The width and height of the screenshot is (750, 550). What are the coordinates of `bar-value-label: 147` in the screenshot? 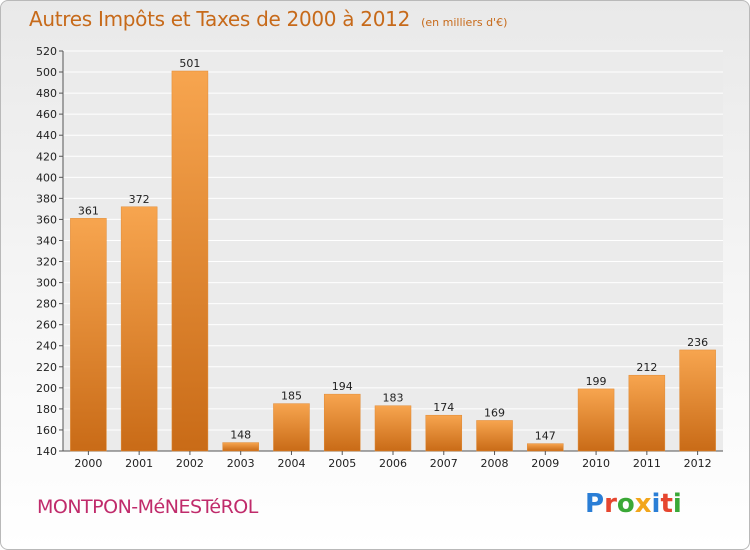 It's located at (545, 436).